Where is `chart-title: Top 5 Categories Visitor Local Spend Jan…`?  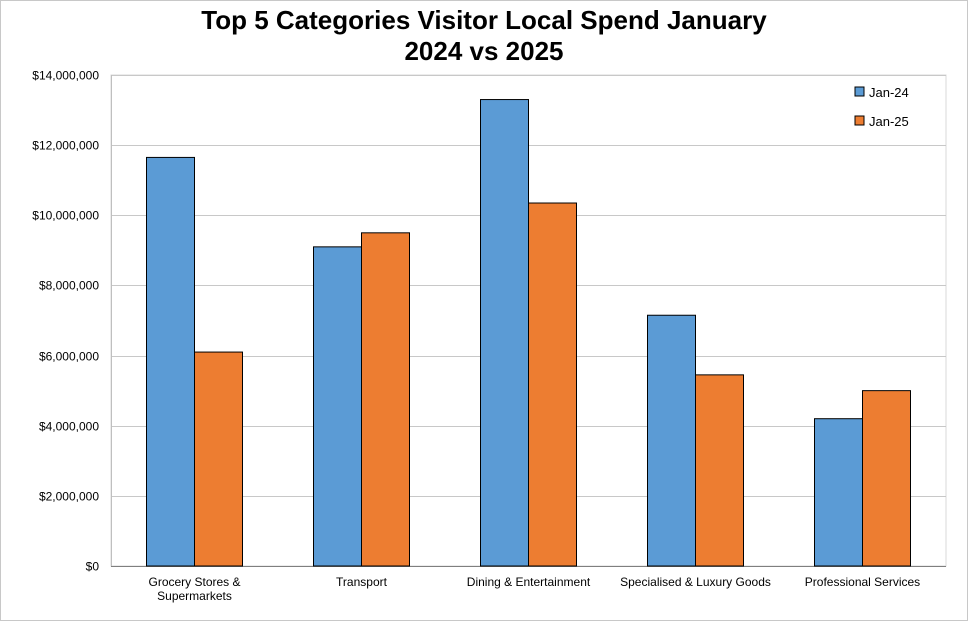
chart-title: Top 5 Categories Visitor Local Spend Jan… is located at coordinates (484, 36).